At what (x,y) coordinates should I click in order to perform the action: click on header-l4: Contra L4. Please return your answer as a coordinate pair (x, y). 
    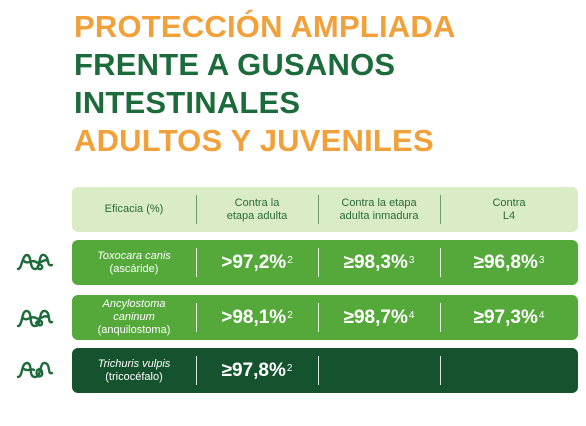
    Looking at the image, I should click on (509, 209).